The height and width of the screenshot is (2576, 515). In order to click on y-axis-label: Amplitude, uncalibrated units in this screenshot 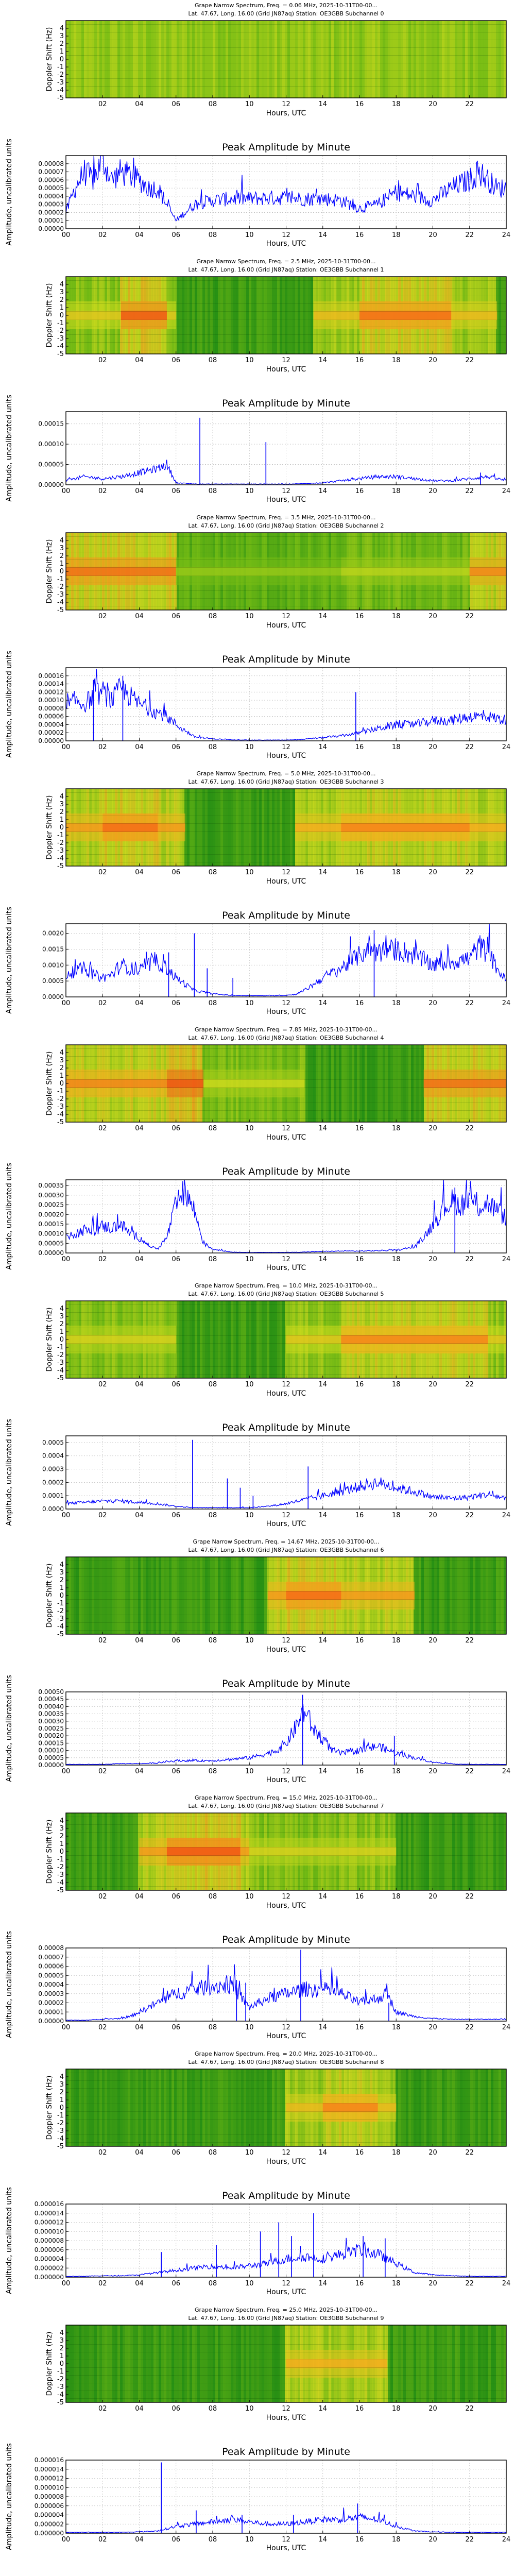, I will do `click(9, 2240)`.